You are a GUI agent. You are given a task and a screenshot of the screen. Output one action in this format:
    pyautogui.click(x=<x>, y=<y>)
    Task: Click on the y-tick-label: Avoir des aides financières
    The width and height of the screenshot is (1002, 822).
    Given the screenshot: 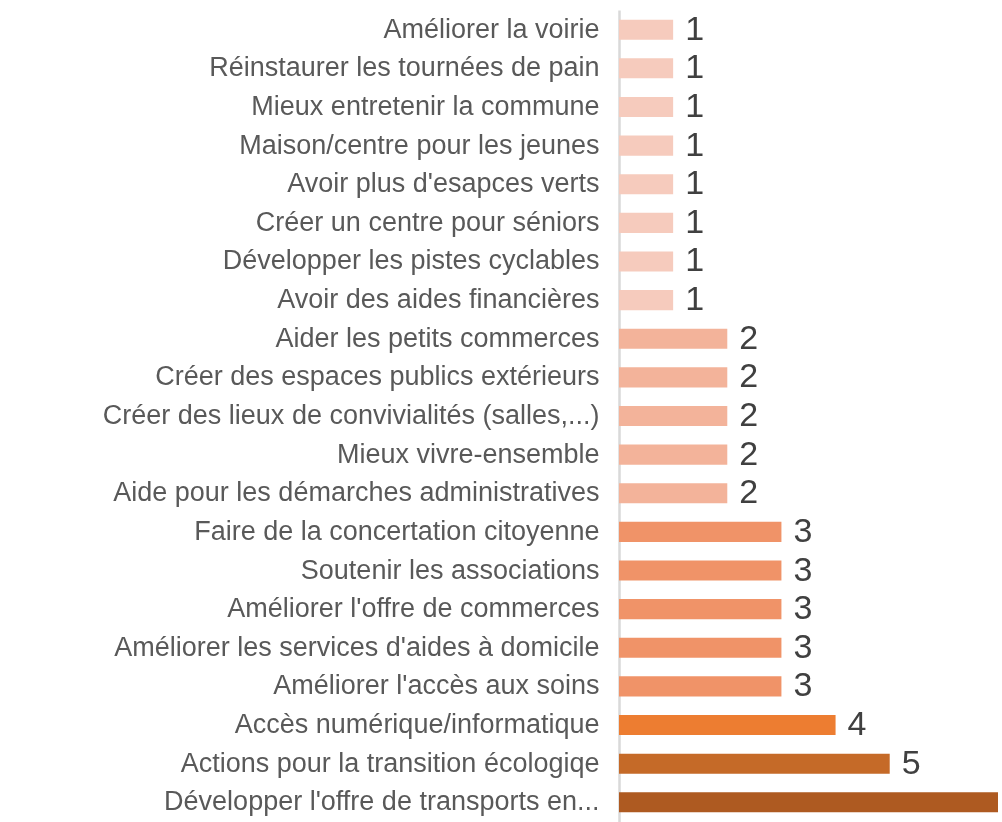 What is the action you would take?
    pyautogui.click(x=438, y=299)
    